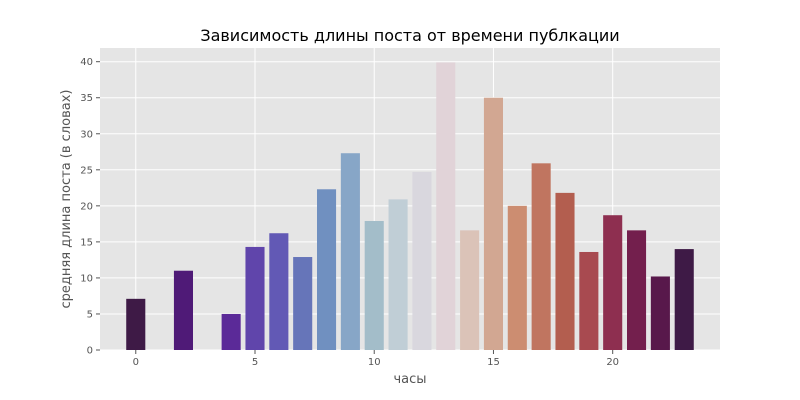 This screenshot has height=400, width=800. I want to click on x-axis-ticks: 0 5 10 15 20, so click(376, 359).